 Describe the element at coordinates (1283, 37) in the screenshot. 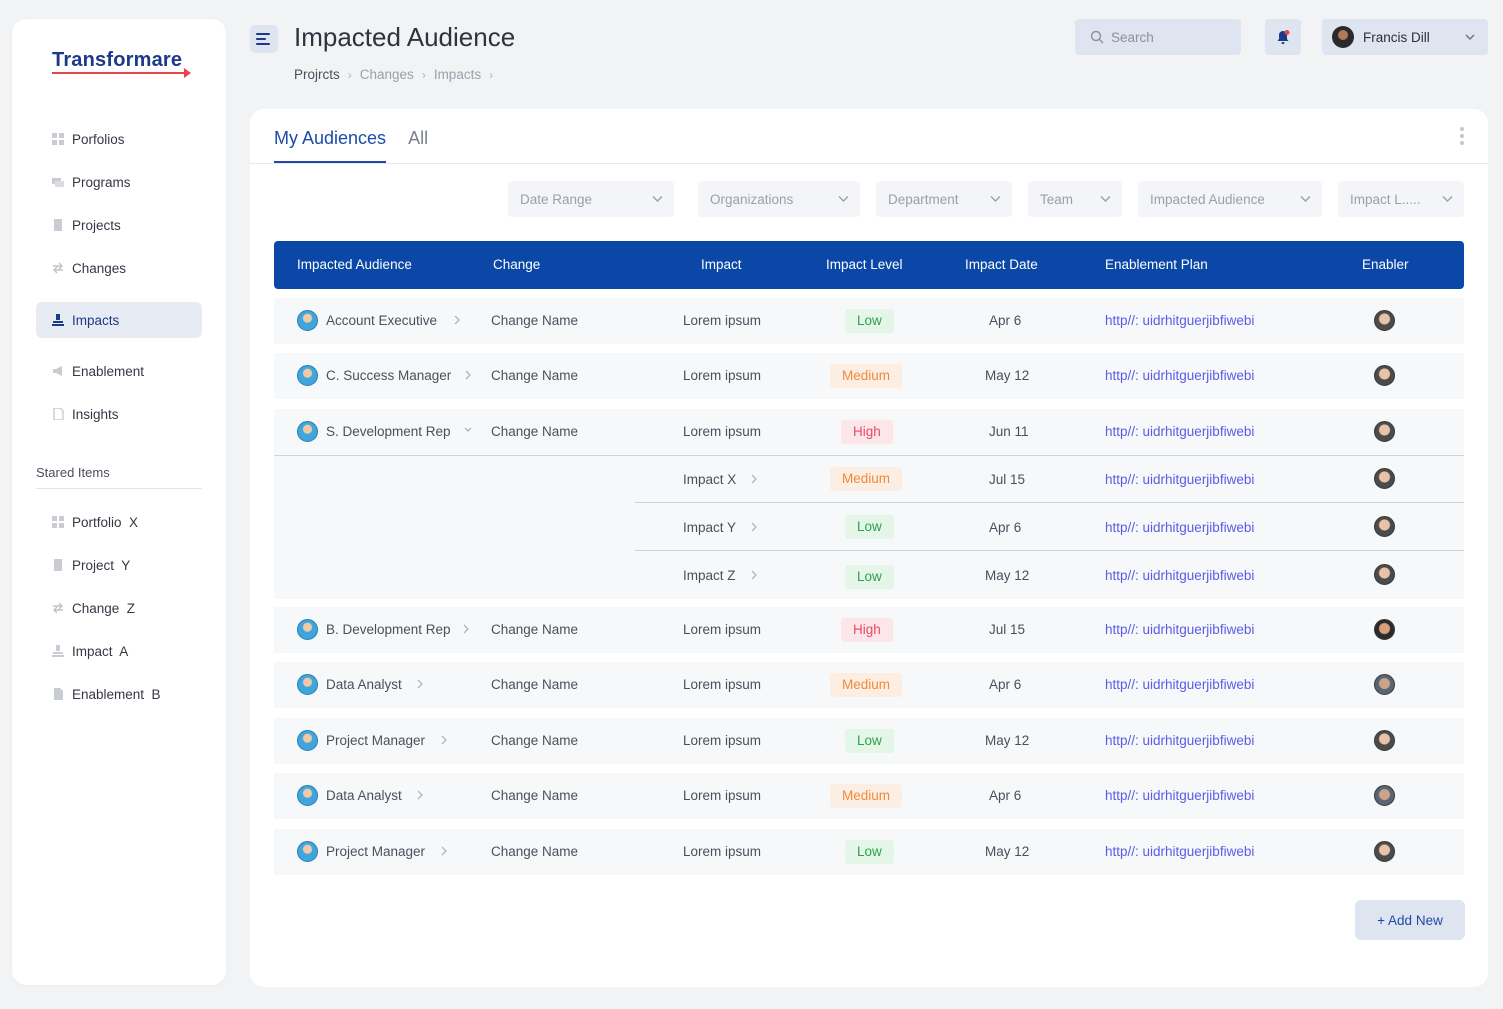

I see `notifications-button` at that location.